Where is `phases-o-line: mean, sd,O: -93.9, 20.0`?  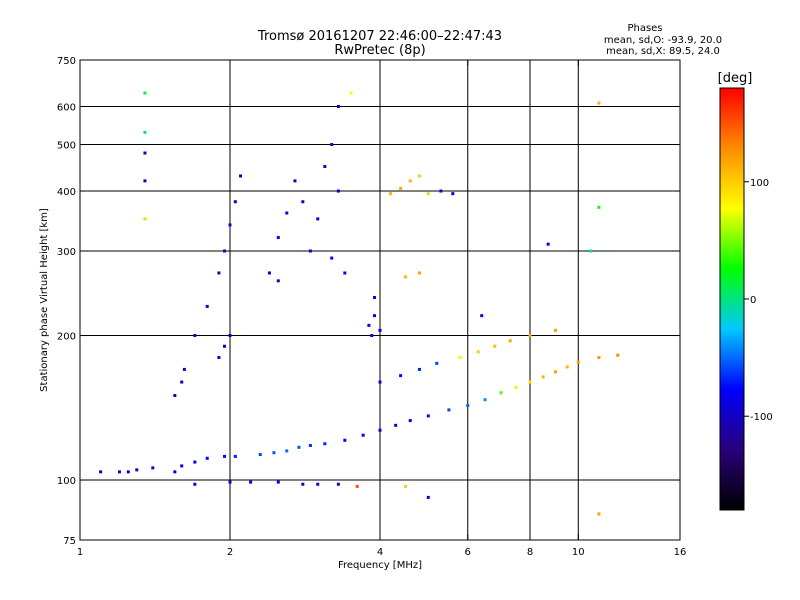 phases-o-line: mean, sd,O: -93.9, 20.0 is located at coordinates (663, 40).